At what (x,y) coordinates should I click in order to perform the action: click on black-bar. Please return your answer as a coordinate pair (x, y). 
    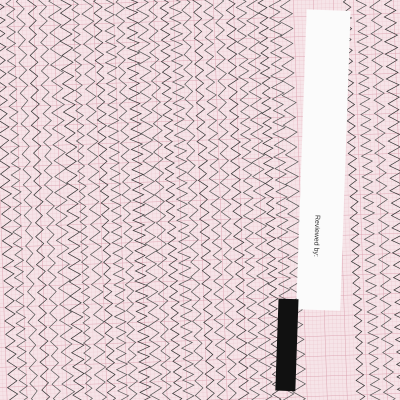
    Looking at the image, I should click on (287, 345).